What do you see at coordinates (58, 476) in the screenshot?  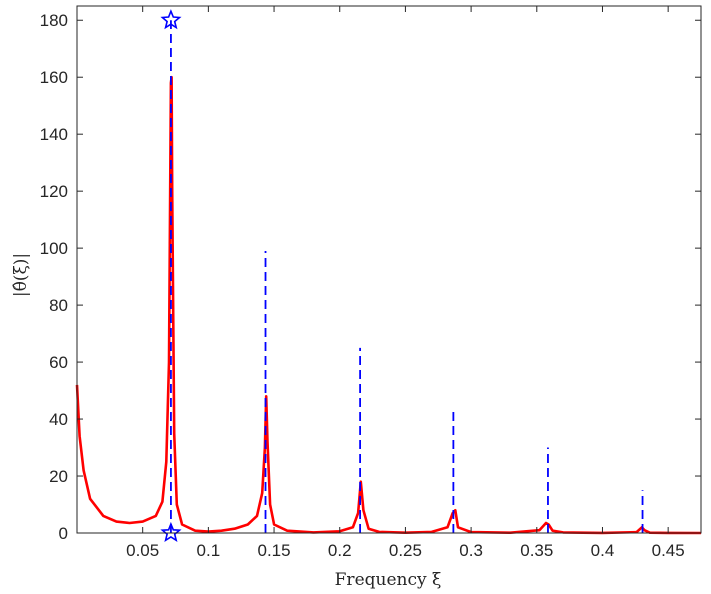 I see `y-tick-label: 20` at bounding box center [58, 476].